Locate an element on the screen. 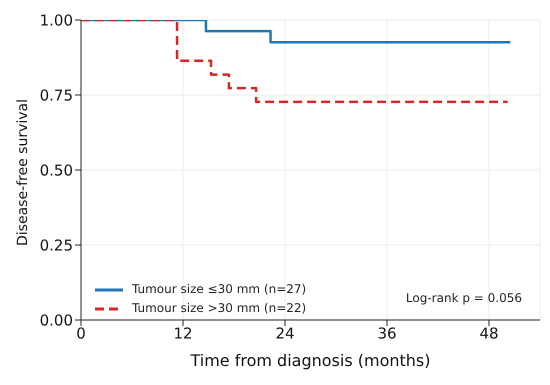  x-tick-label: 12 is located at coordinates (183, 333).